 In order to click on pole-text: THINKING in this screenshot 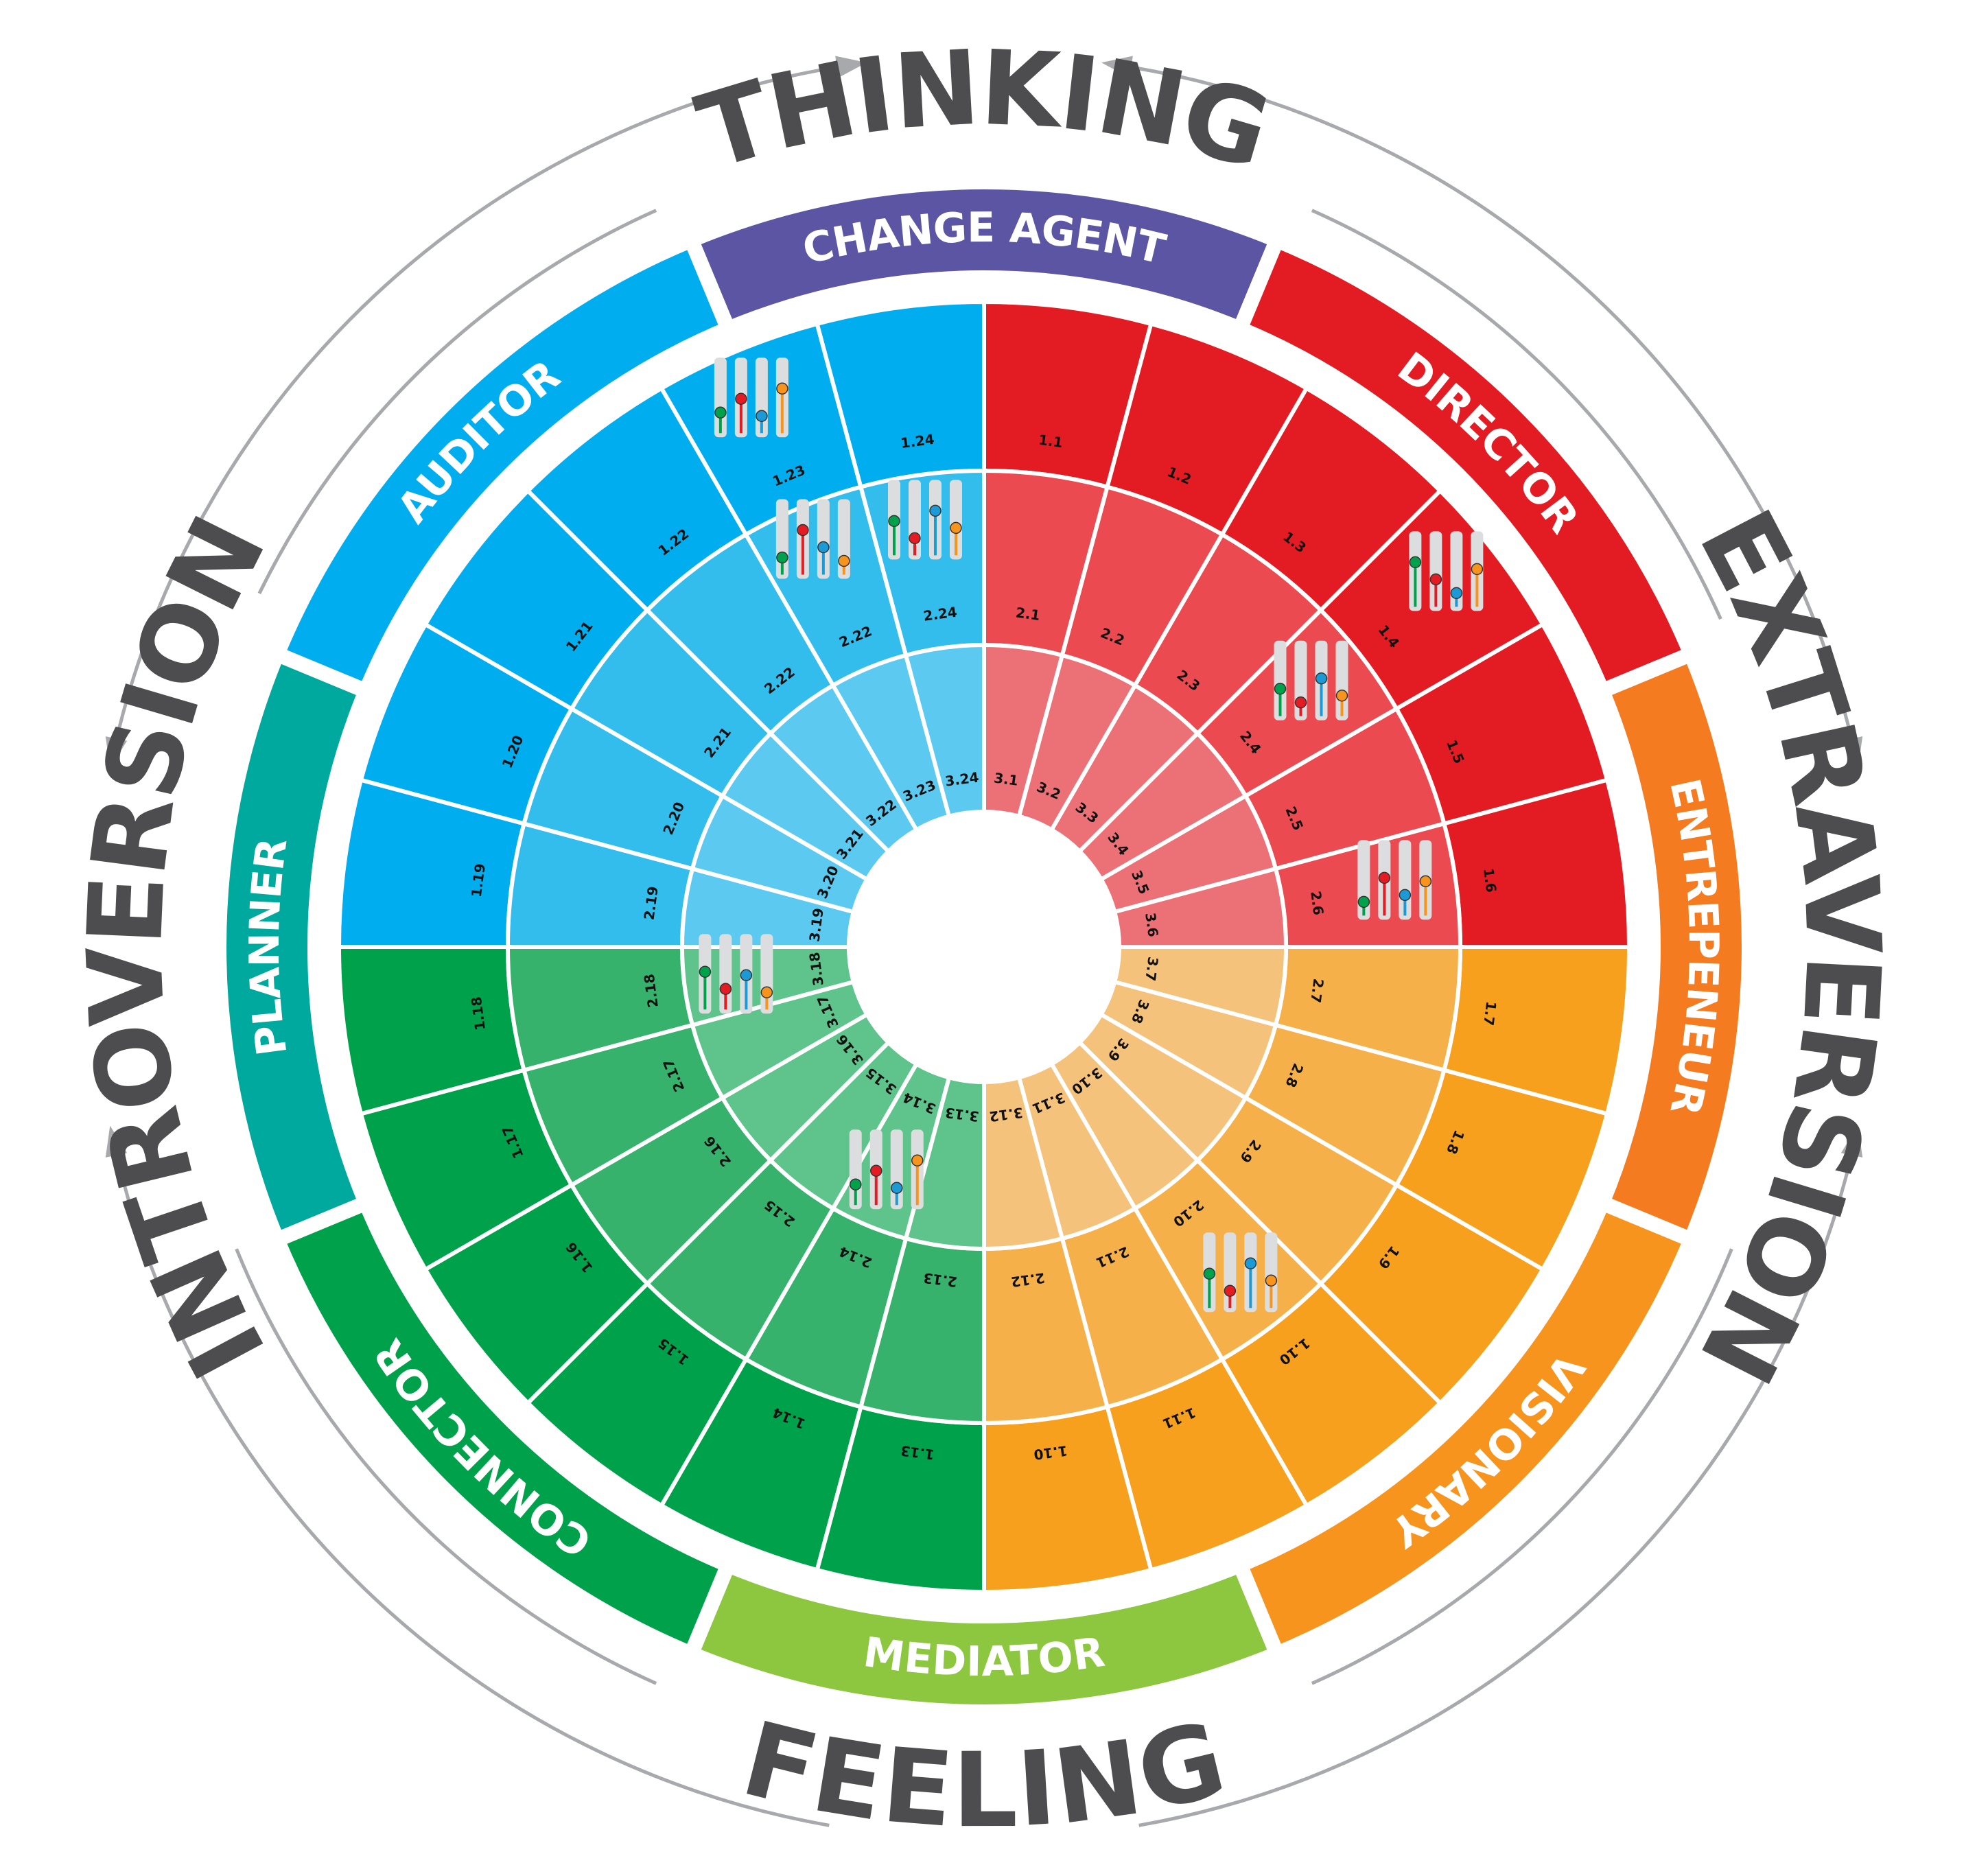, I will do `click(984, 111)`.